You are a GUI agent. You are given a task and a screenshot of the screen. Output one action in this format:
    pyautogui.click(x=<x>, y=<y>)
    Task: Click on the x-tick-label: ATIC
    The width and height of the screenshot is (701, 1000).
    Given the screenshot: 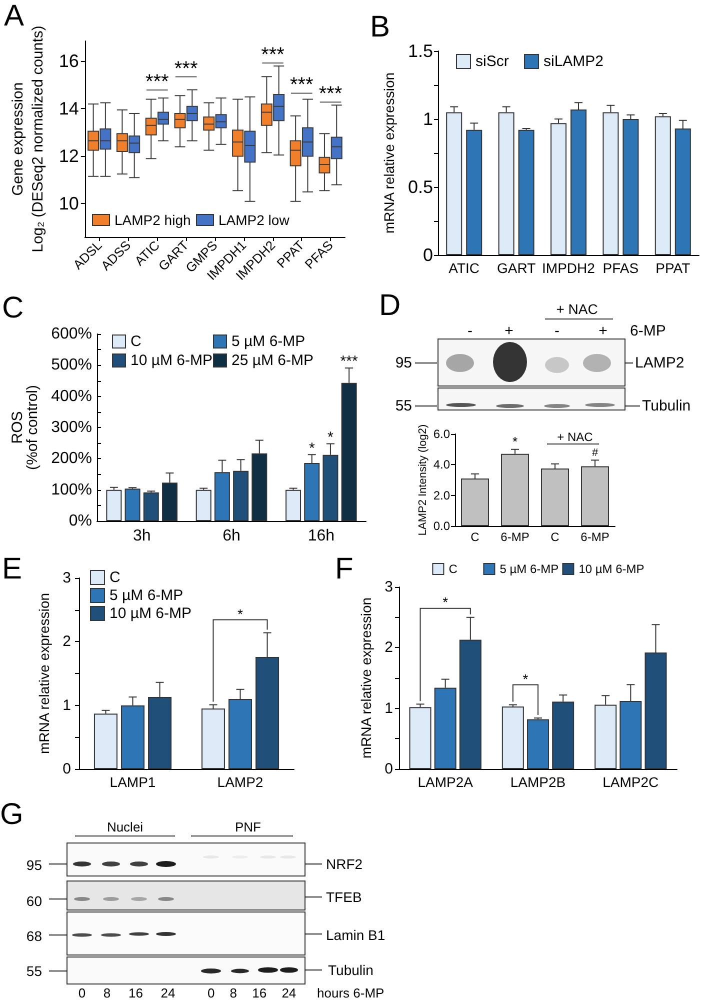 What is the action you would take?
    pyautogui.click(x=464, y=268)
    